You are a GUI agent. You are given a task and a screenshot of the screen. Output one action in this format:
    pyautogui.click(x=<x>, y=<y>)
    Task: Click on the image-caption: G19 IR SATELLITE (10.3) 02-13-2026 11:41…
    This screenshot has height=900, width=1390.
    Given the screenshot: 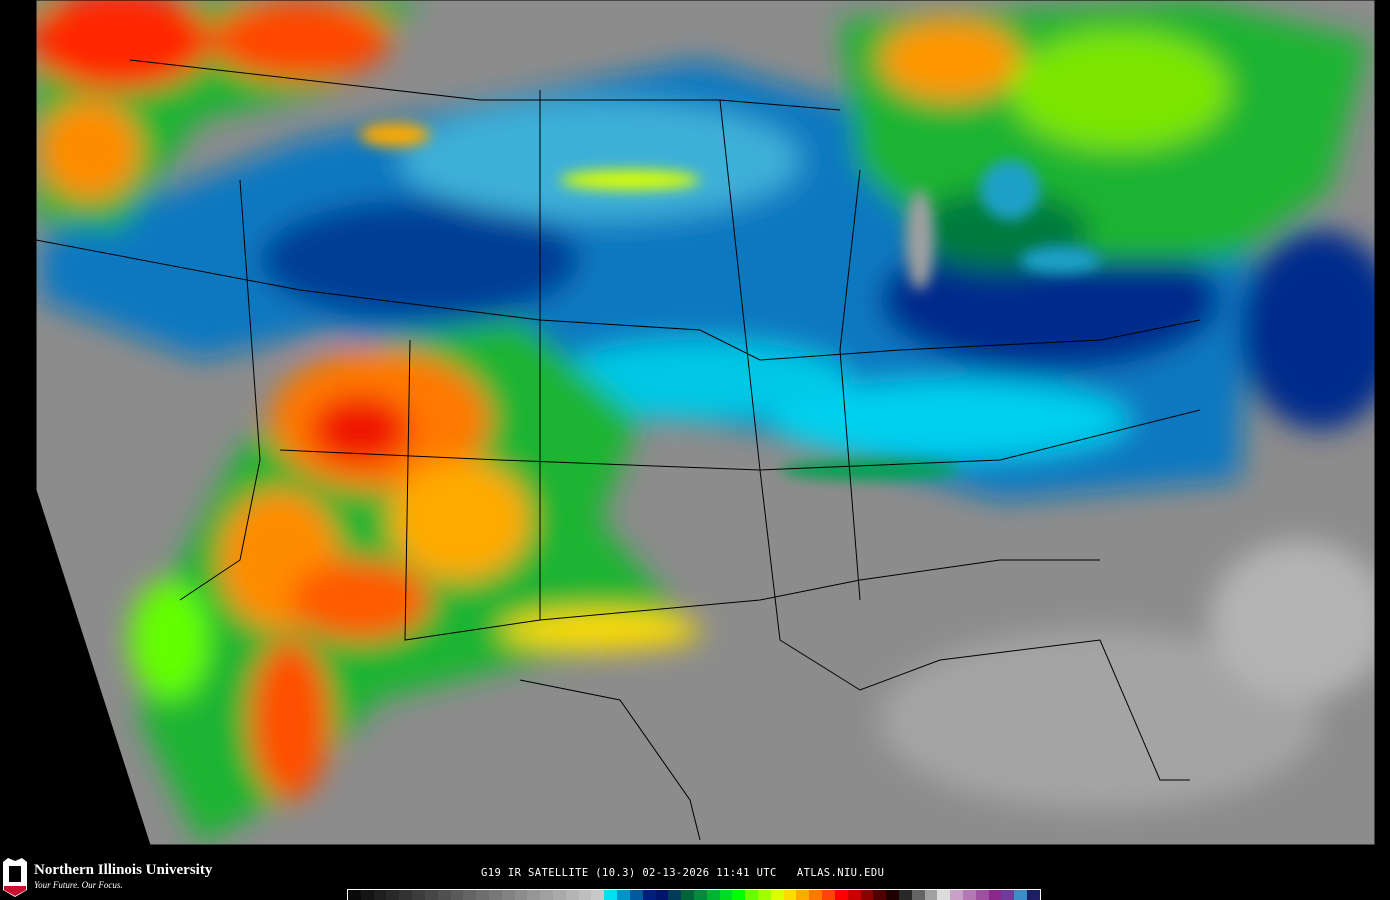 What is the action you would take?
    pyautogui.click(x=683, y=873)
    